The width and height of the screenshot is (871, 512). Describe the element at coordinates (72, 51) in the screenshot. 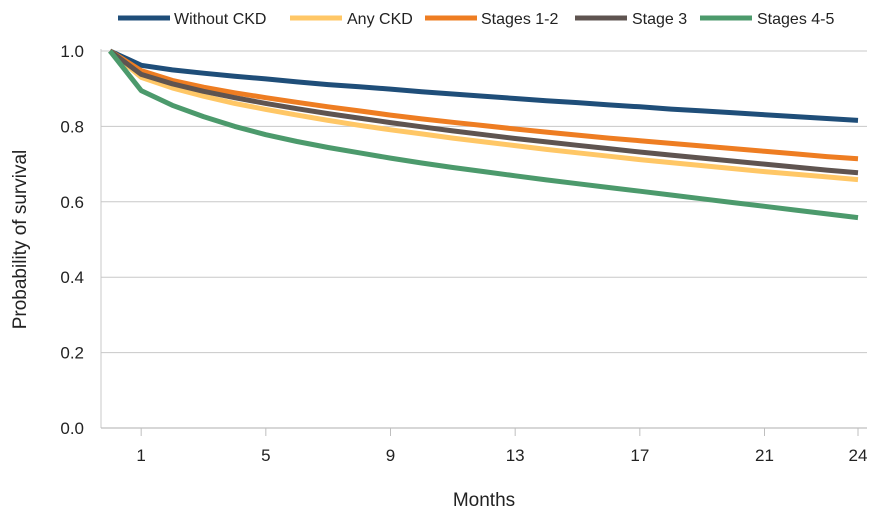

I see `y-tick-label: 1.0` at that location.